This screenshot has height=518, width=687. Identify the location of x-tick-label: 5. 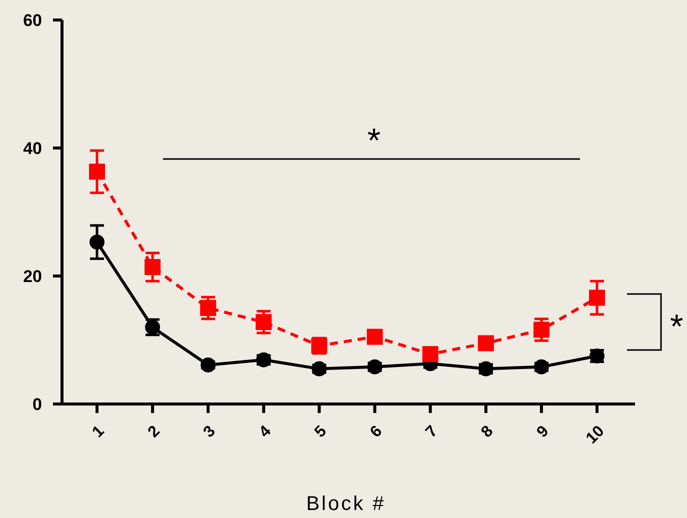
(321, 432).